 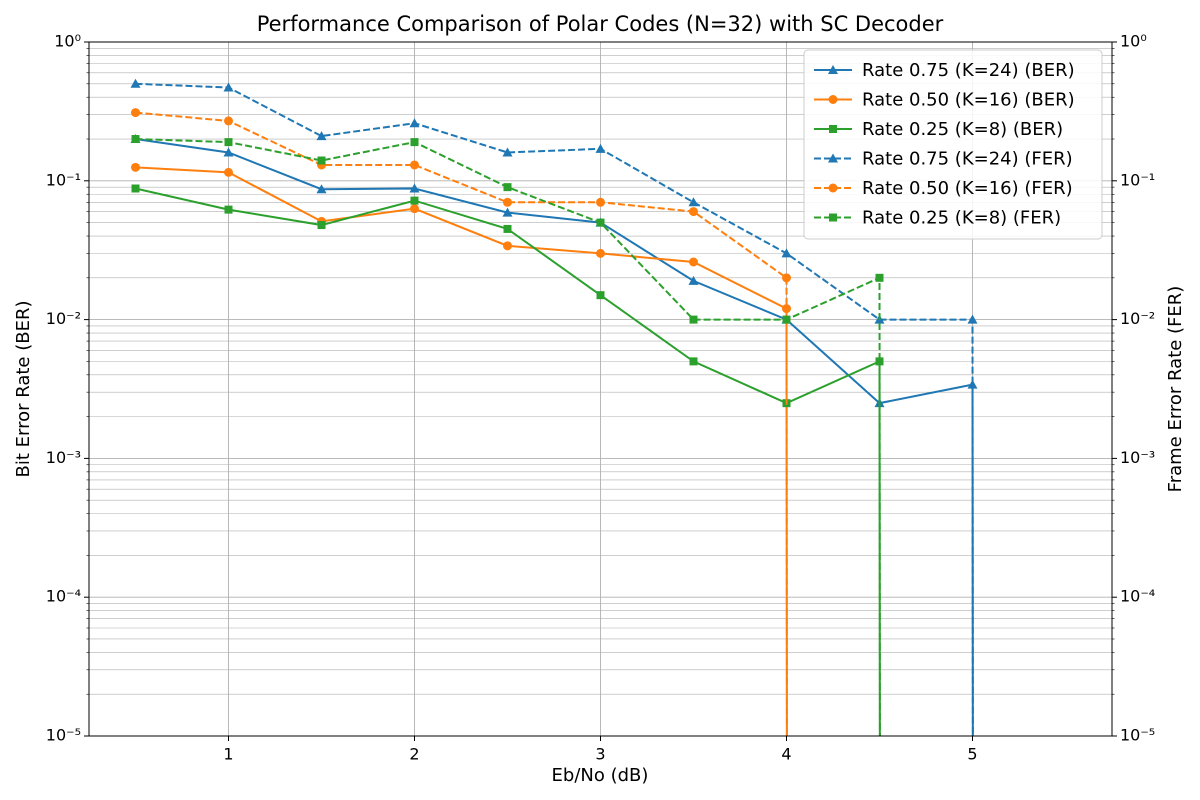 What do you see at coordinates (786, 754) in the screenshot?
I see `x-tick-label: 4` at bounding box center [786, 754].